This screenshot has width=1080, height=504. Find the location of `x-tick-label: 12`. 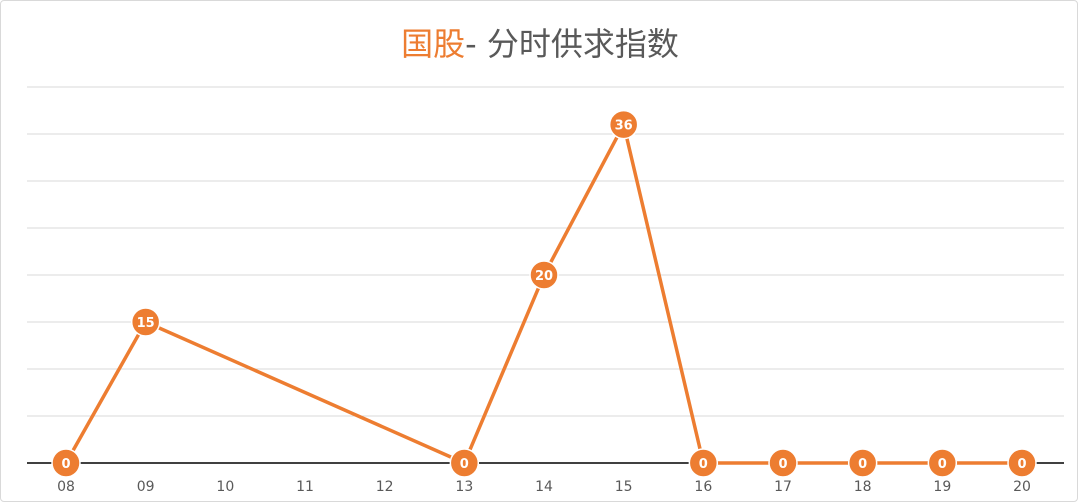

x-tick-label: 12 is located at coordinates (385, 487).